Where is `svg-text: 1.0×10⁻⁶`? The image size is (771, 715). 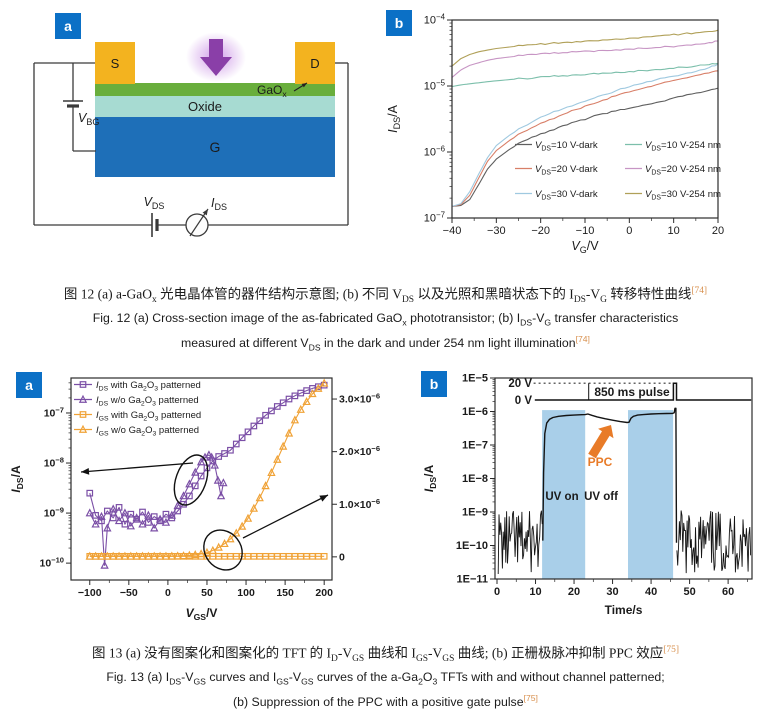
svg-text: 1.0×10⁻⁶ is located at coordinates (359, 504).